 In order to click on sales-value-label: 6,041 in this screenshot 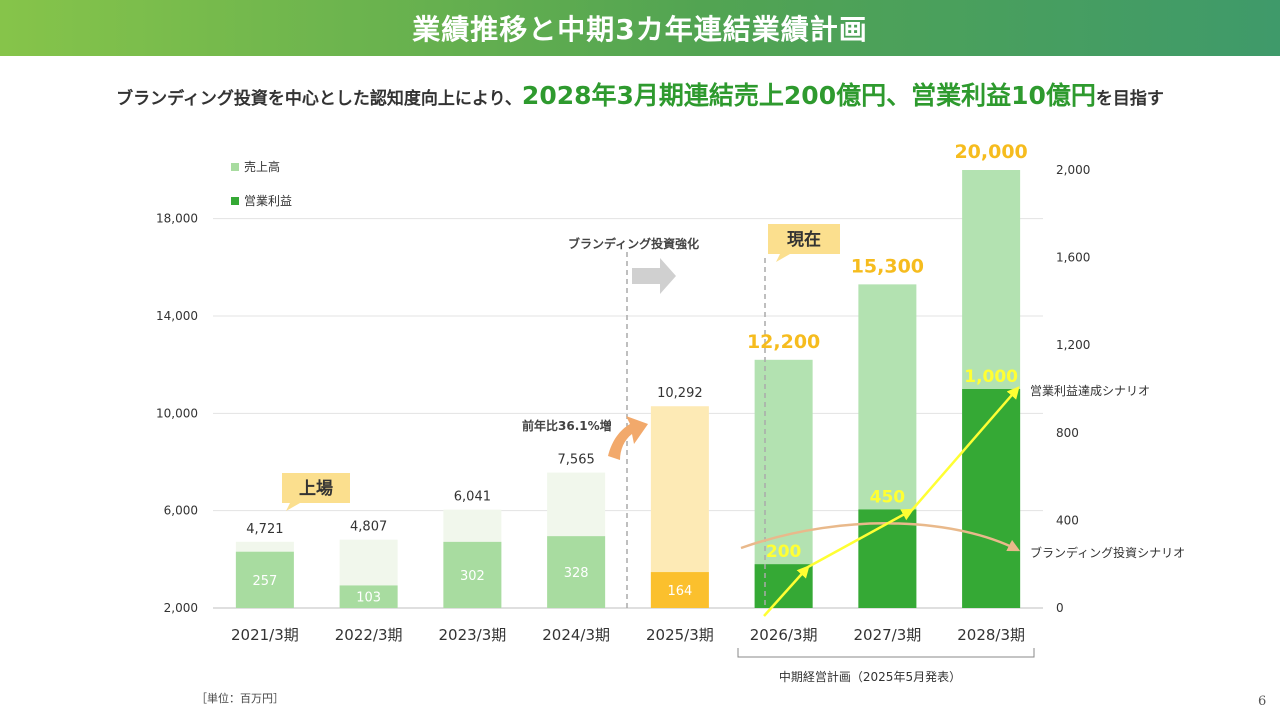, I will do `click(472, 497)`.